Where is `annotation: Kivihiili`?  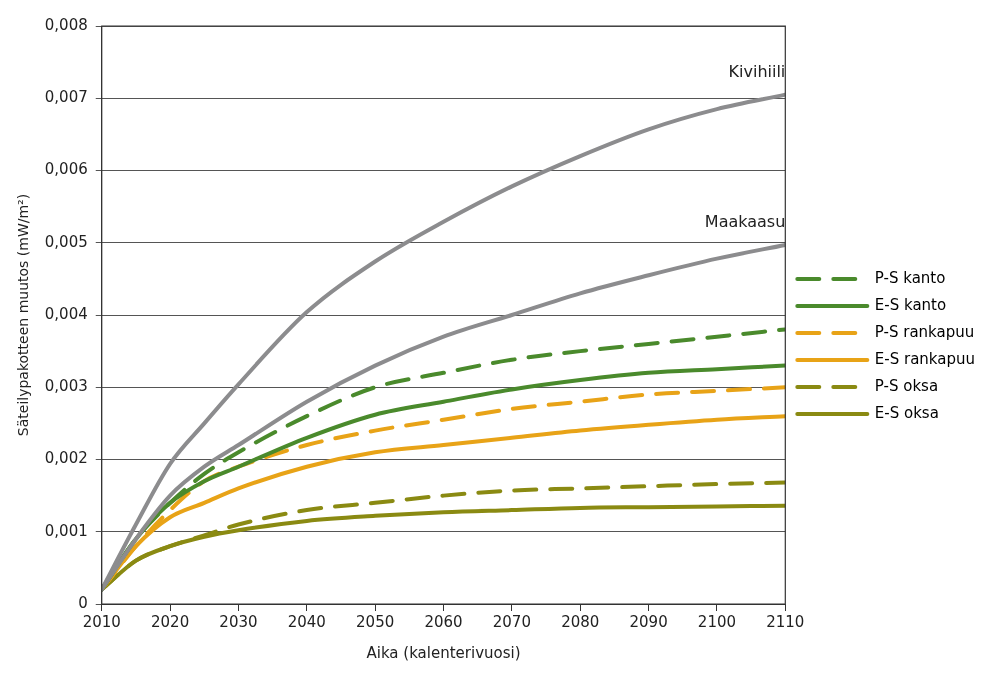
annotation: Kivihiili is located at coordinates (757, 71).